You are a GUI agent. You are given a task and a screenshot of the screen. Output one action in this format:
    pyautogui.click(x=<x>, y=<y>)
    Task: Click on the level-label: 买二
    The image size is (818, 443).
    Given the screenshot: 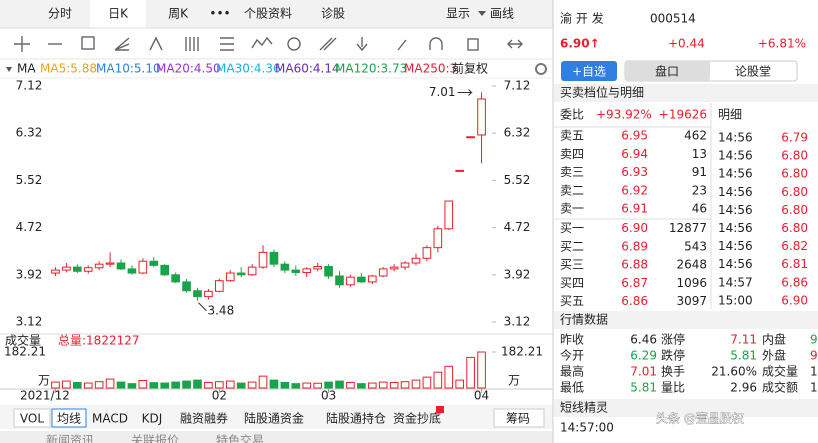 What is the action you would take?
    pyautogui.click(x=572, y=246)
    